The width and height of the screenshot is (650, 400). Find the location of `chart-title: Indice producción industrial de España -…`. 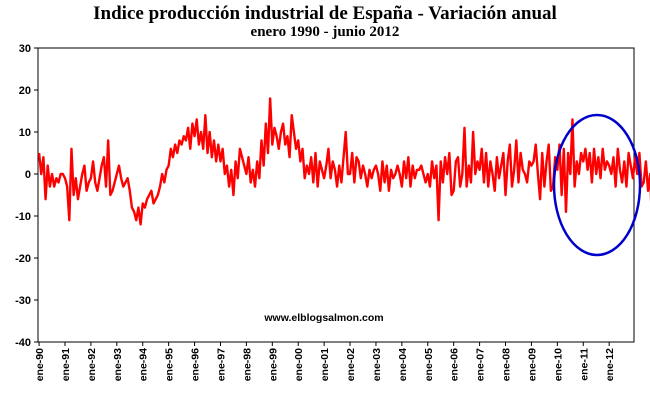

chart-title: Indice producción industrial de España -… is located at coordinates (325, 13).